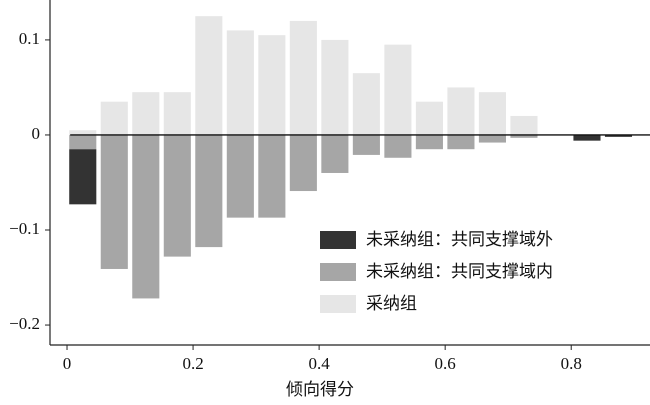 Image resolution: width=650 pixels, height=405 pixels. What do you see at coordinates (24, 323) in the screenshot?
I see `y-tick-label: −0.2` at bounding box center [24, 323].